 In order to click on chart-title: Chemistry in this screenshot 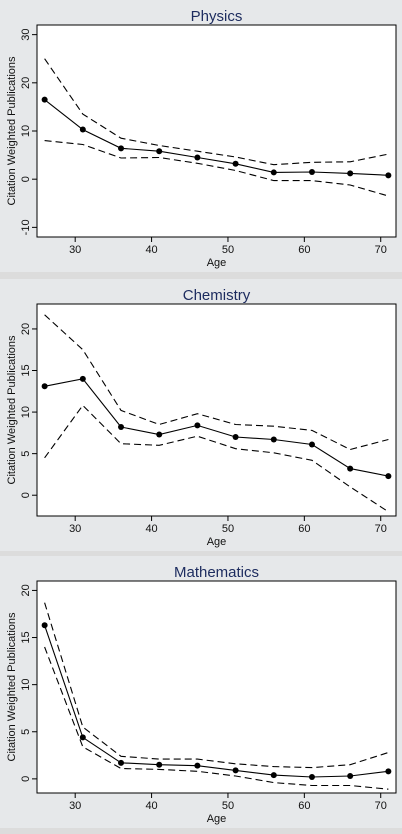, I will do `click(217, 295)`.